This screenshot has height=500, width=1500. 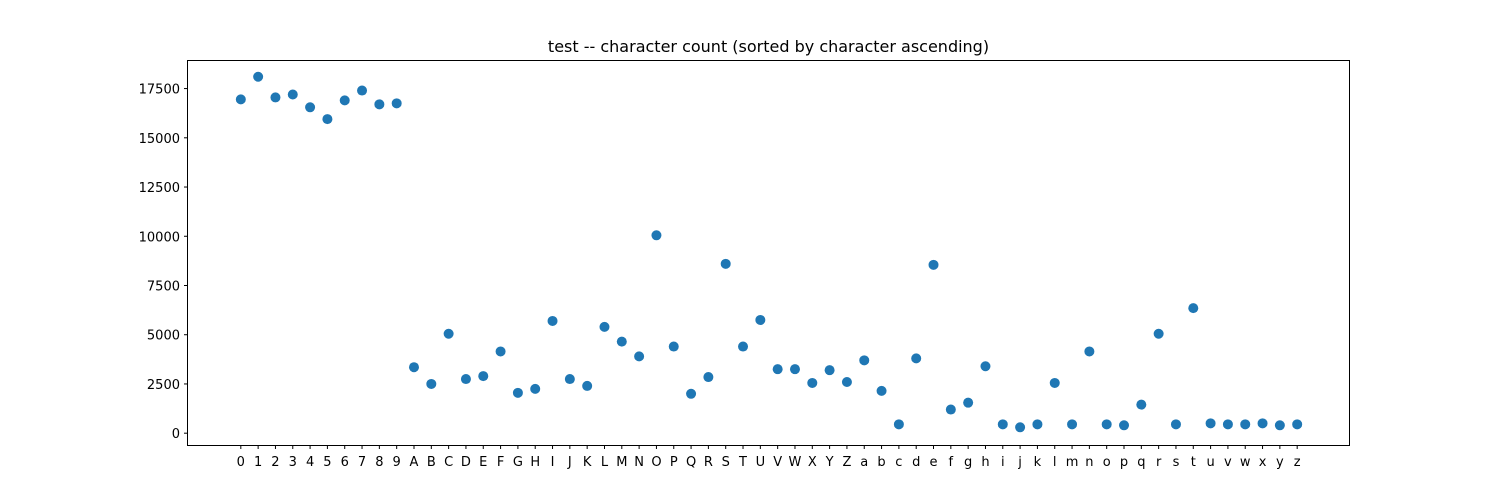 What do you see at coordinates (864, 462) in the screenshot?
I see `x-tick-label: a` at bounding box center [864, 462].